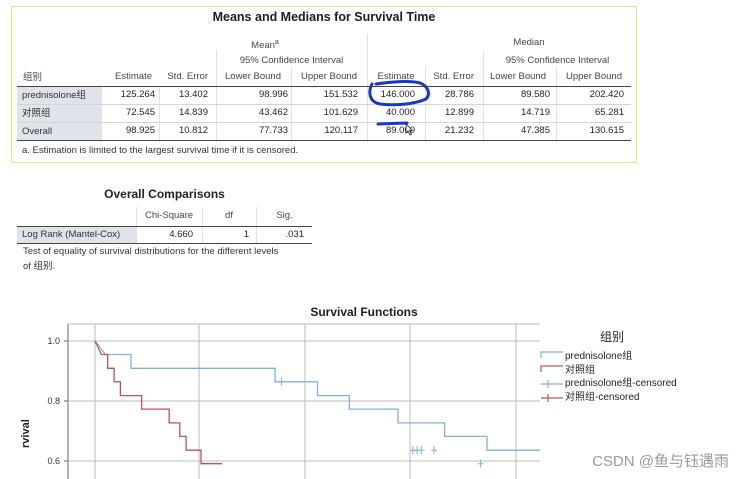 The width and height of the screenshot is (743, 479). What do you see at coordinates (273, 94) in the screenshot?
I see `table-cell: 98.996` at bounding box center [273, 94].